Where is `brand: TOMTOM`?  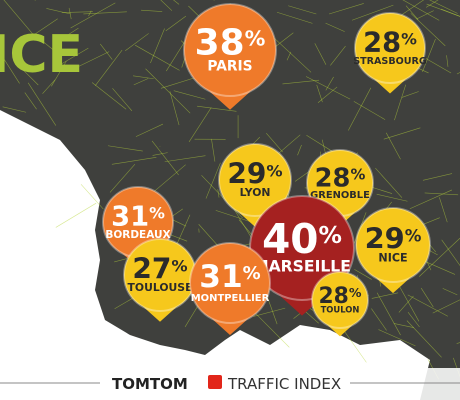
brand: TOMTOM is located at coordinates (150, 384).